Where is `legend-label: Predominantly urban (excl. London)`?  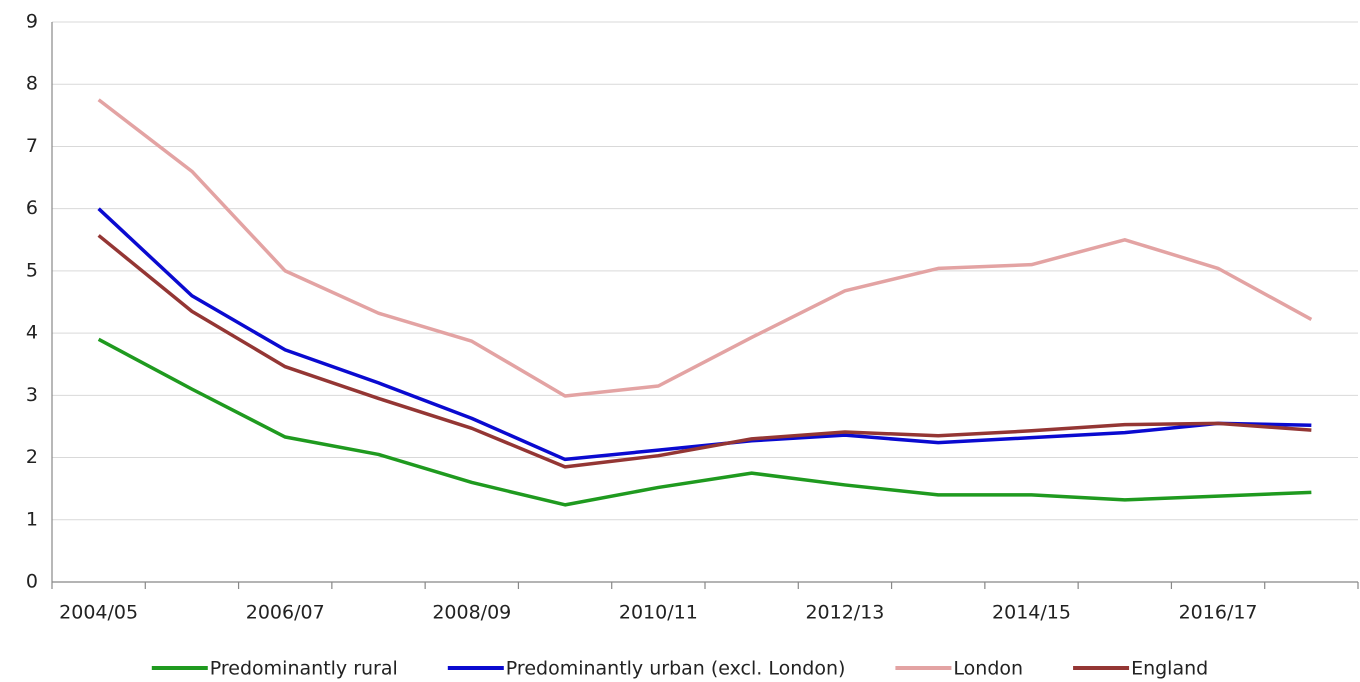
legend-label: Predominantly urban (excl. London) is located at coordinates (676, 669).